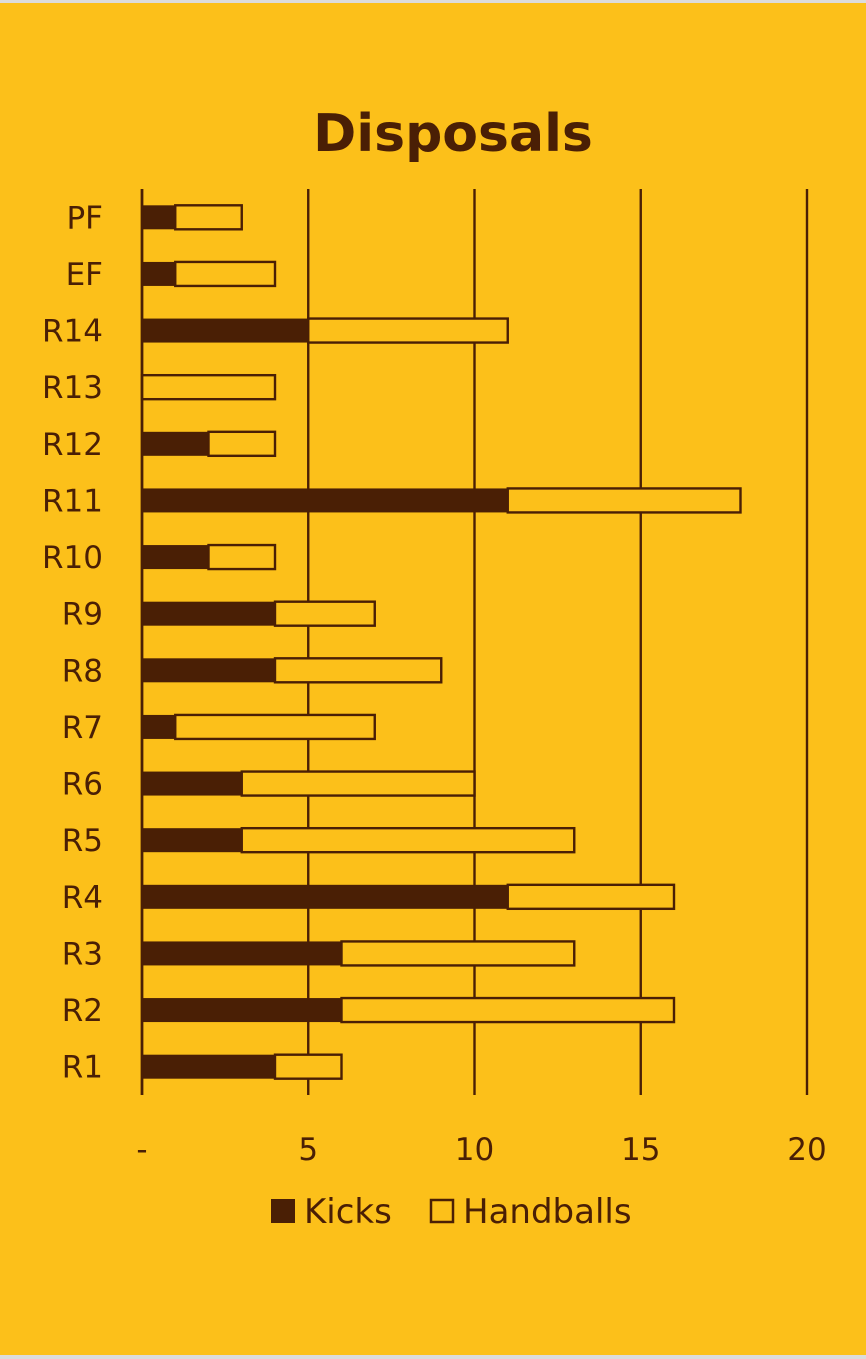  I want to click on legend-swatch-handballs, so click(442, 1211).